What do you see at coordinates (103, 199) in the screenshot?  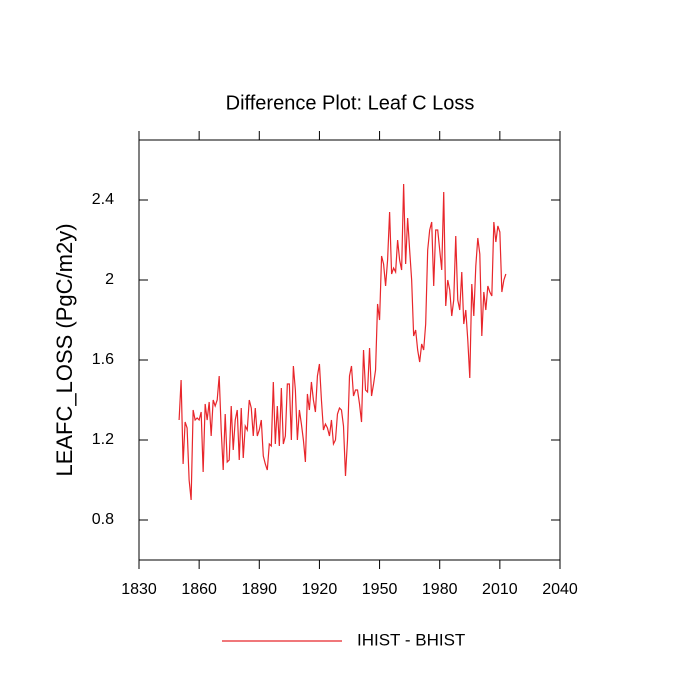 I see `y-tick-label: 2.4` at bounding box center [103, 199].